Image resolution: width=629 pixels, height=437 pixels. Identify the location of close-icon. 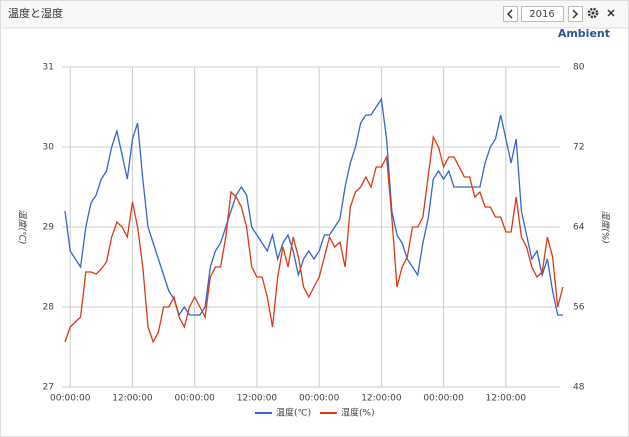
(611, 13).